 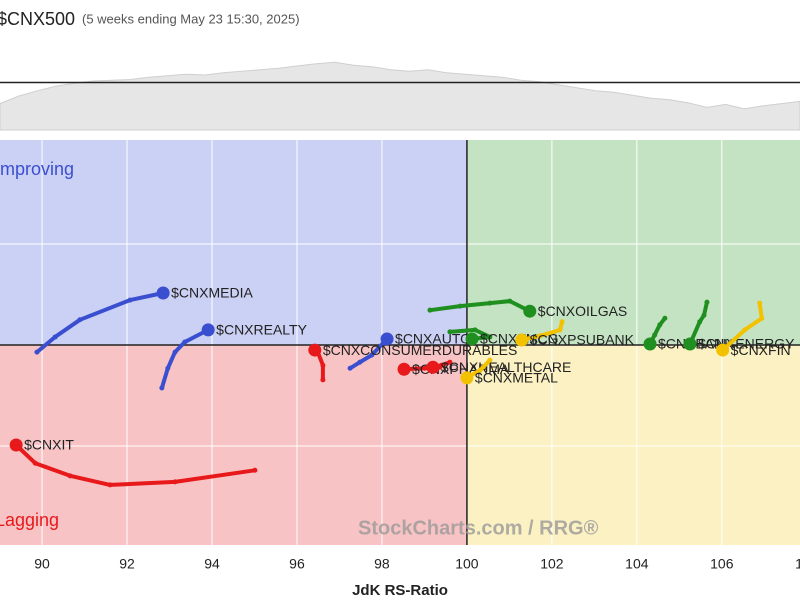 What do you see at coordinates (400, 96) in the screenshot?
I see `benchmark-area` at bounding box center [400, 96].